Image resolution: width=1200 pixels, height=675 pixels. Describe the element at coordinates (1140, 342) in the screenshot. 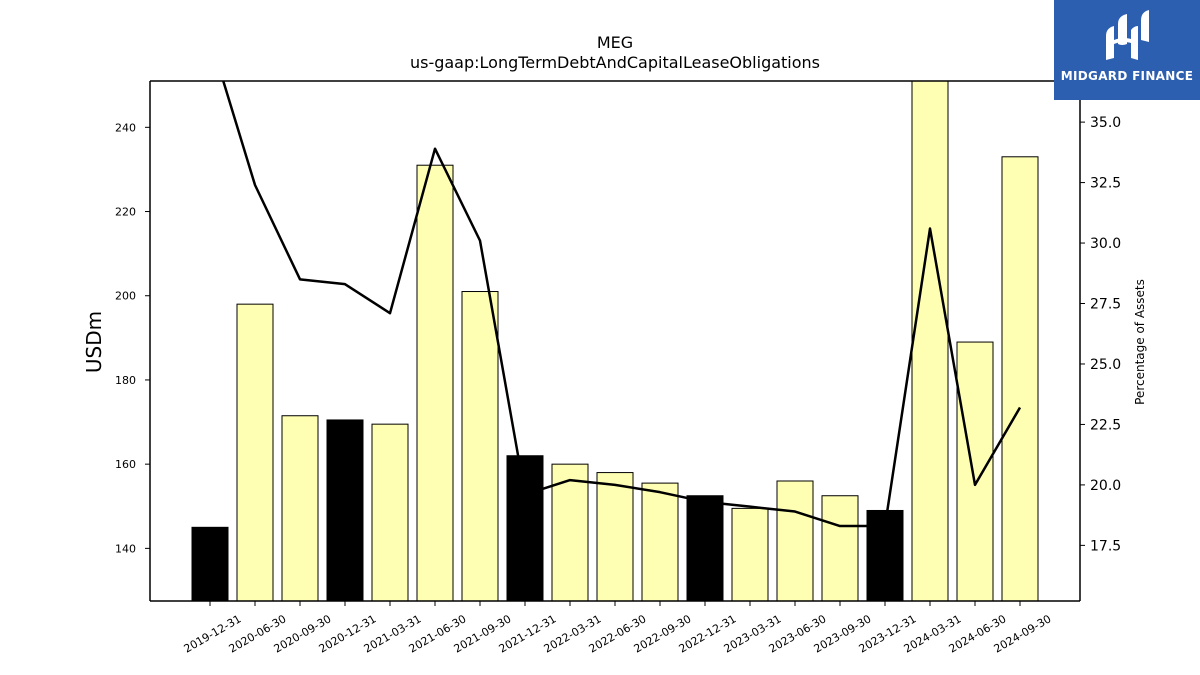

I see `y2-axis-label: Percentage of Assets` at that location.